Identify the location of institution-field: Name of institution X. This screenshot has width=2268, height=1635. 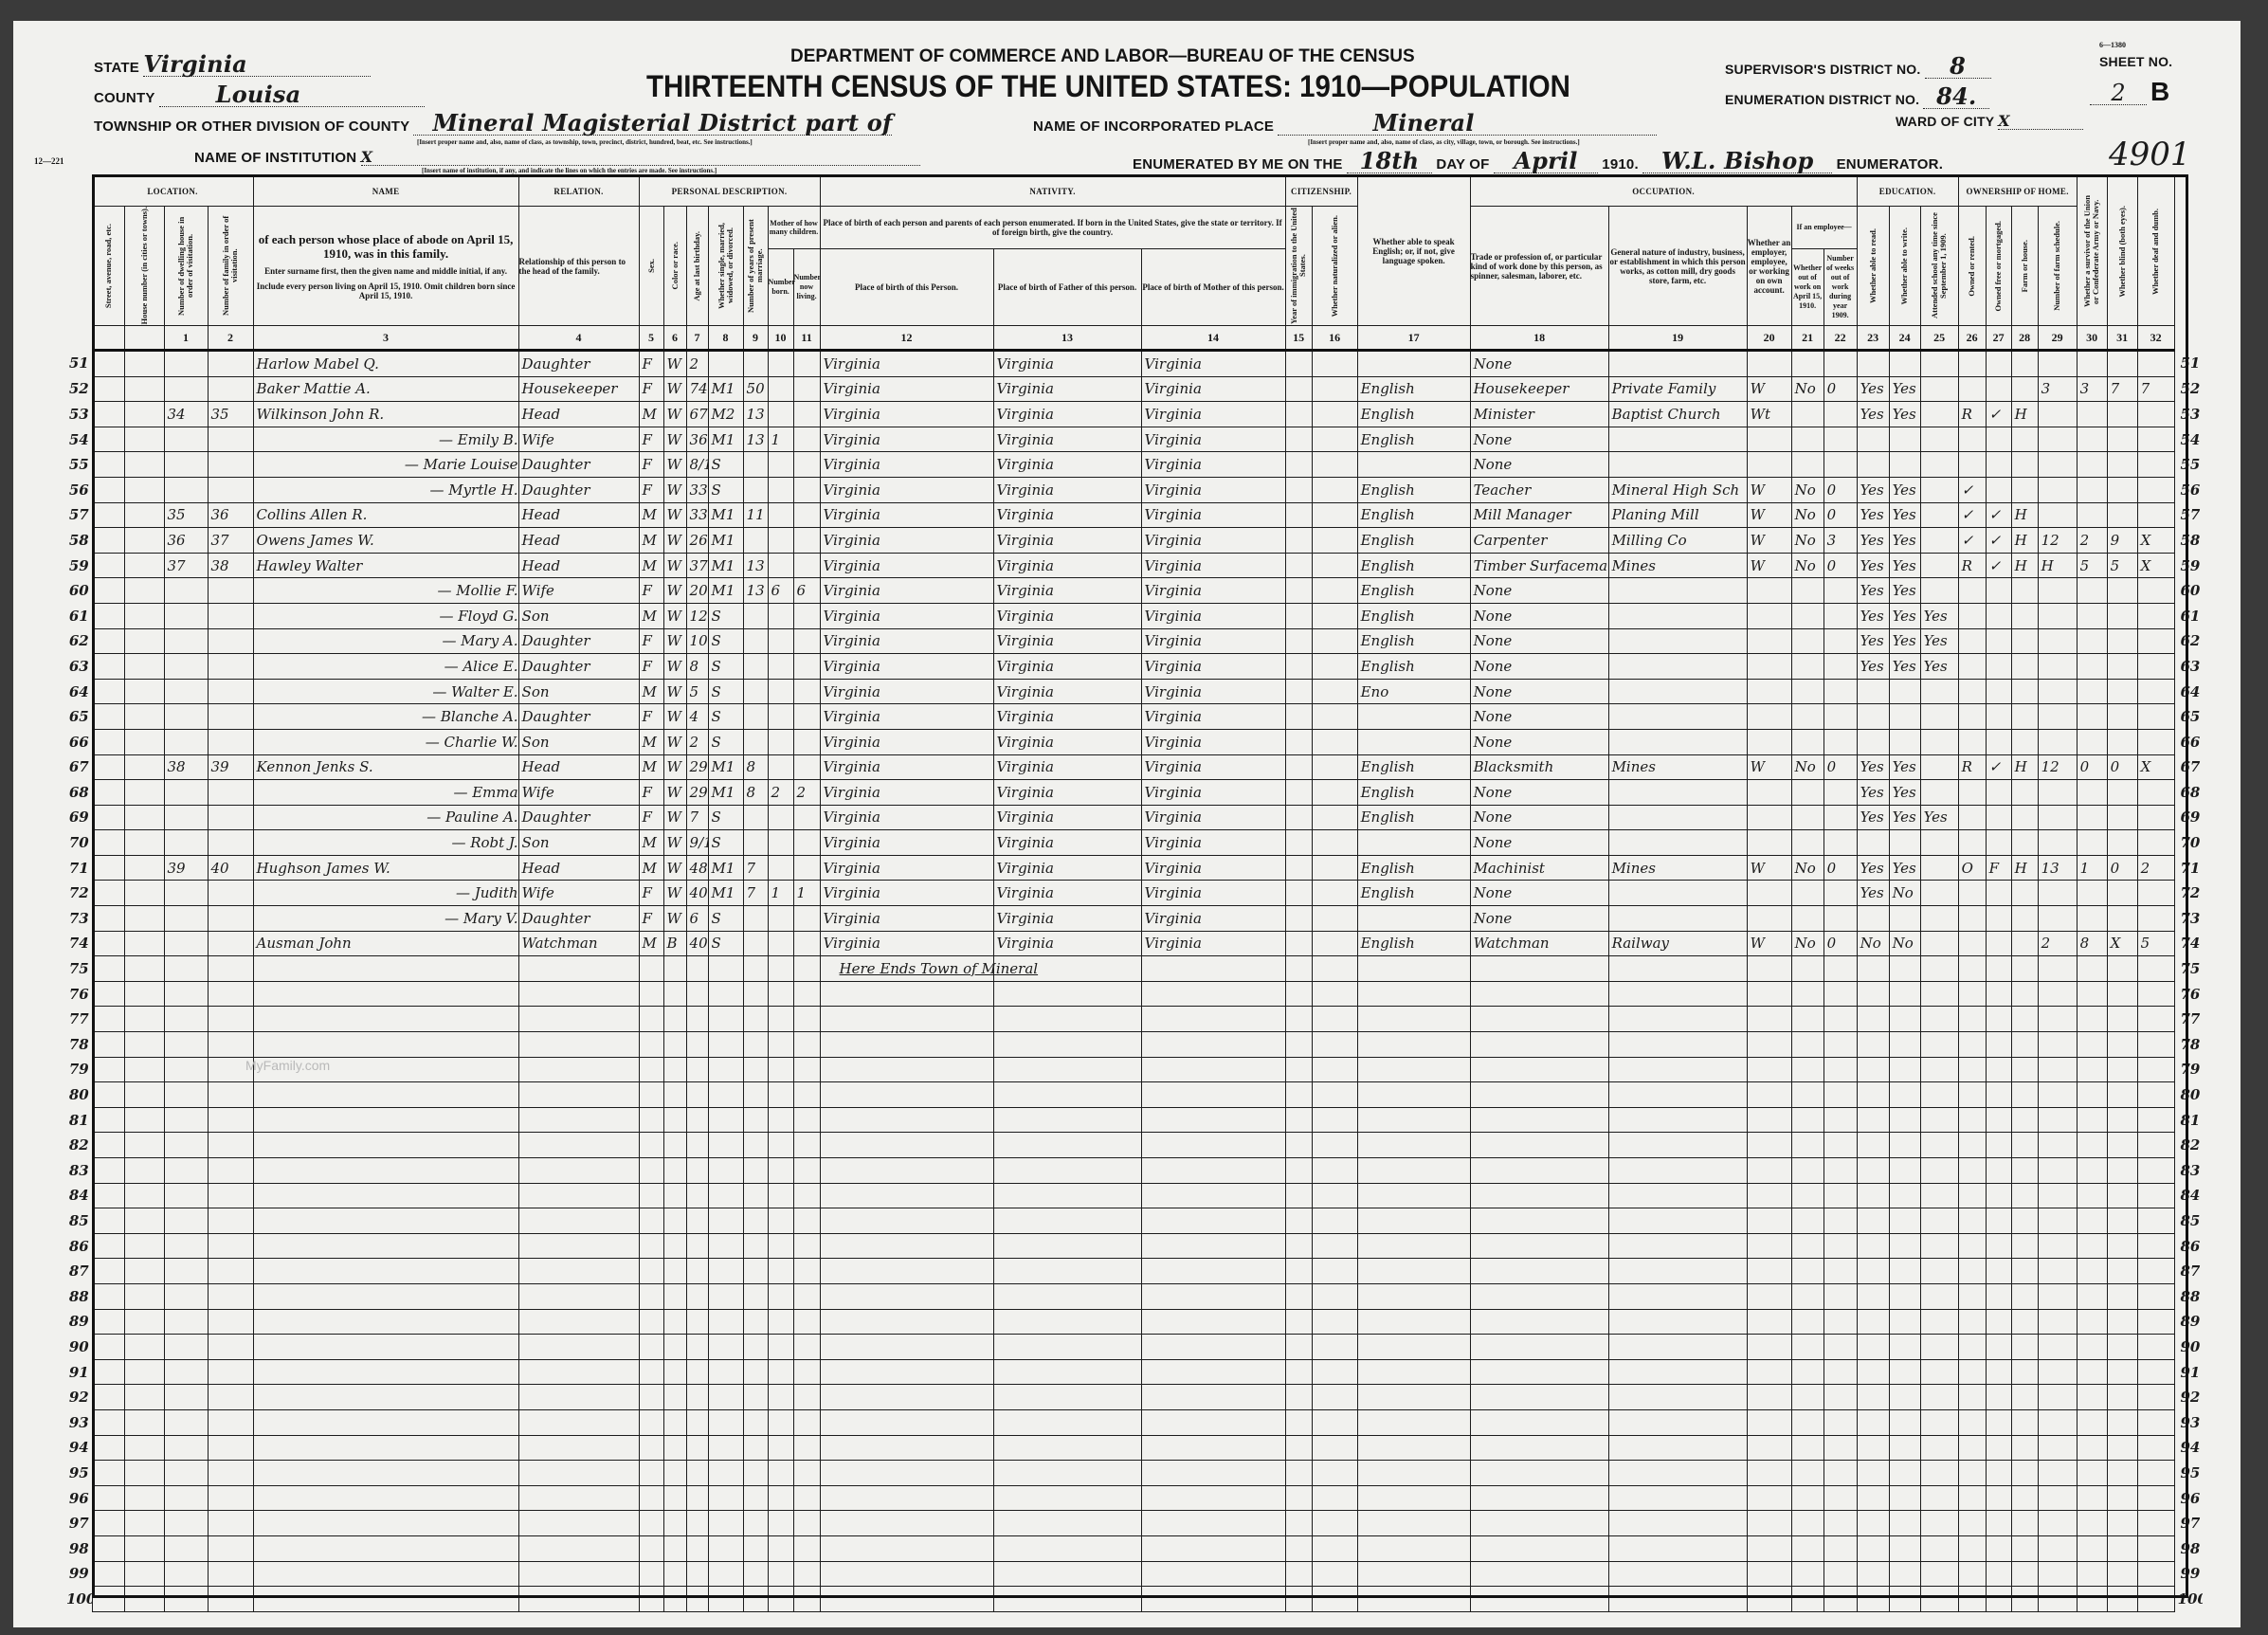
(557, 158).